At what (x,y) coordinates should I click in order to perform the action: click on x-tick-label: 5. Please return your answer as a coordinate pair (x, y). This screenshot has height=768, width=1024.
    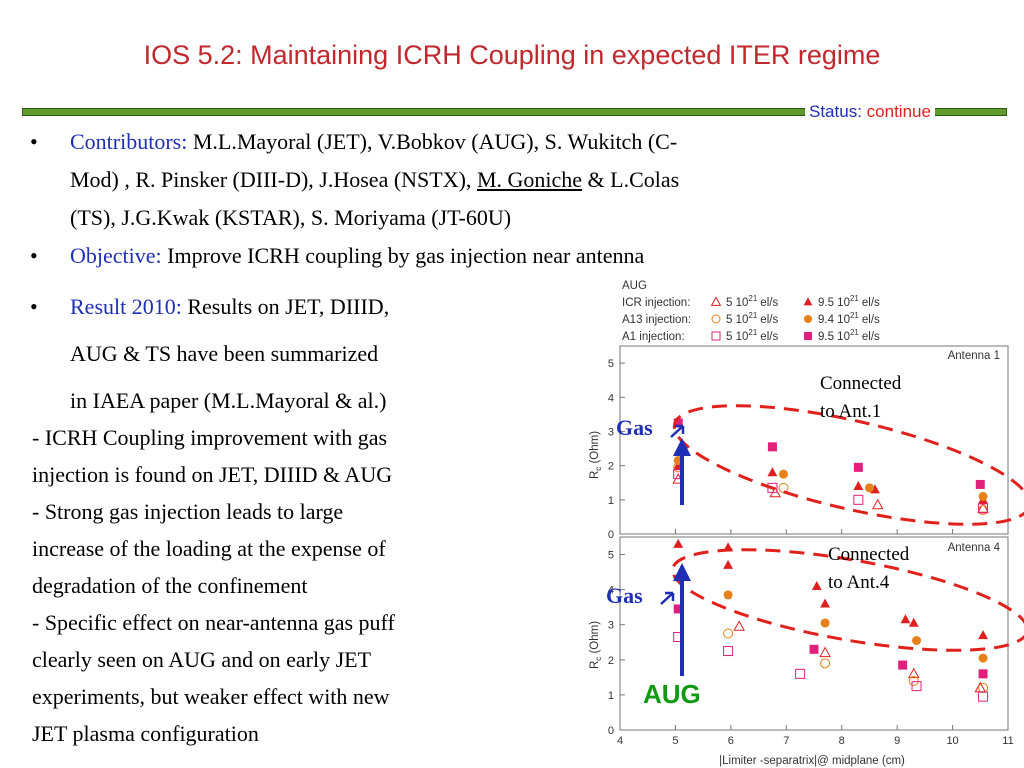
    Looking at the image, I should click on (675, 741).